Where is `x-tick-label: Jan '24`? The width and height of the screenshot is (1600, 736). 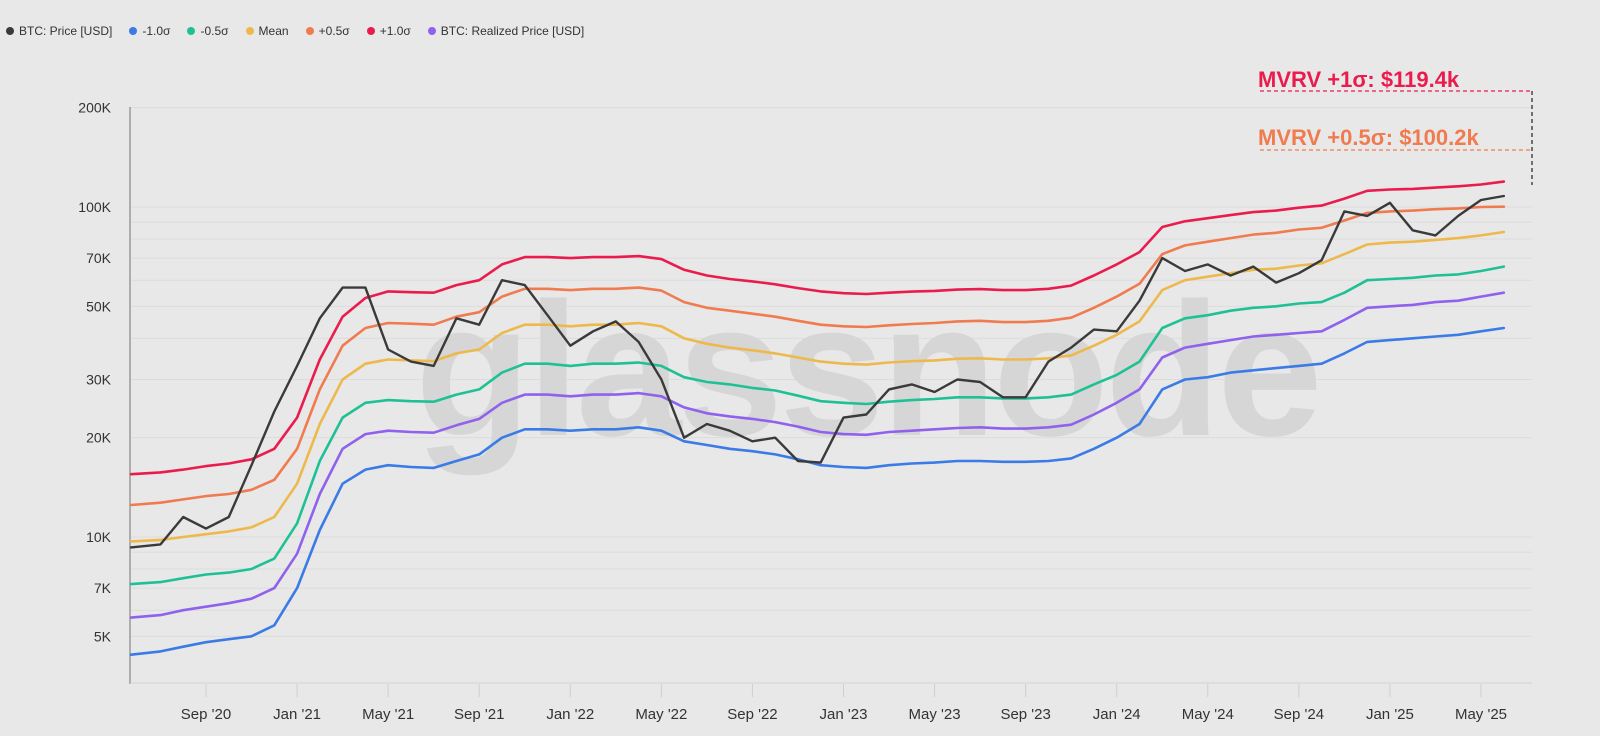
x-tick-label: Jan '24 is located at coordinates (1117, 714).